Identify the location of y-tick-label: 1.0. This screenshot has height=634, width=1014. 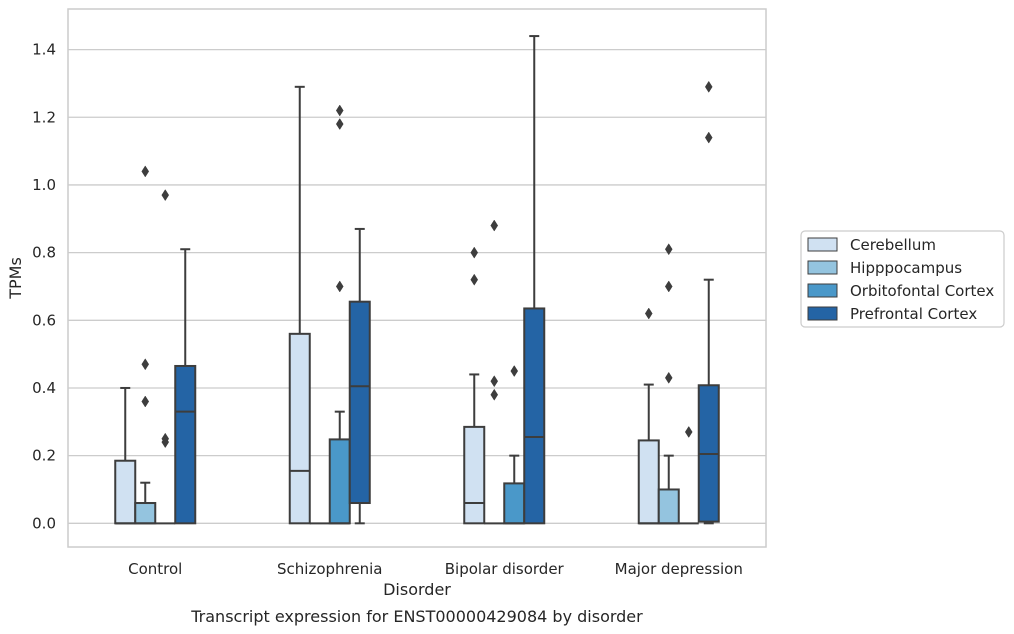
(44, 185).